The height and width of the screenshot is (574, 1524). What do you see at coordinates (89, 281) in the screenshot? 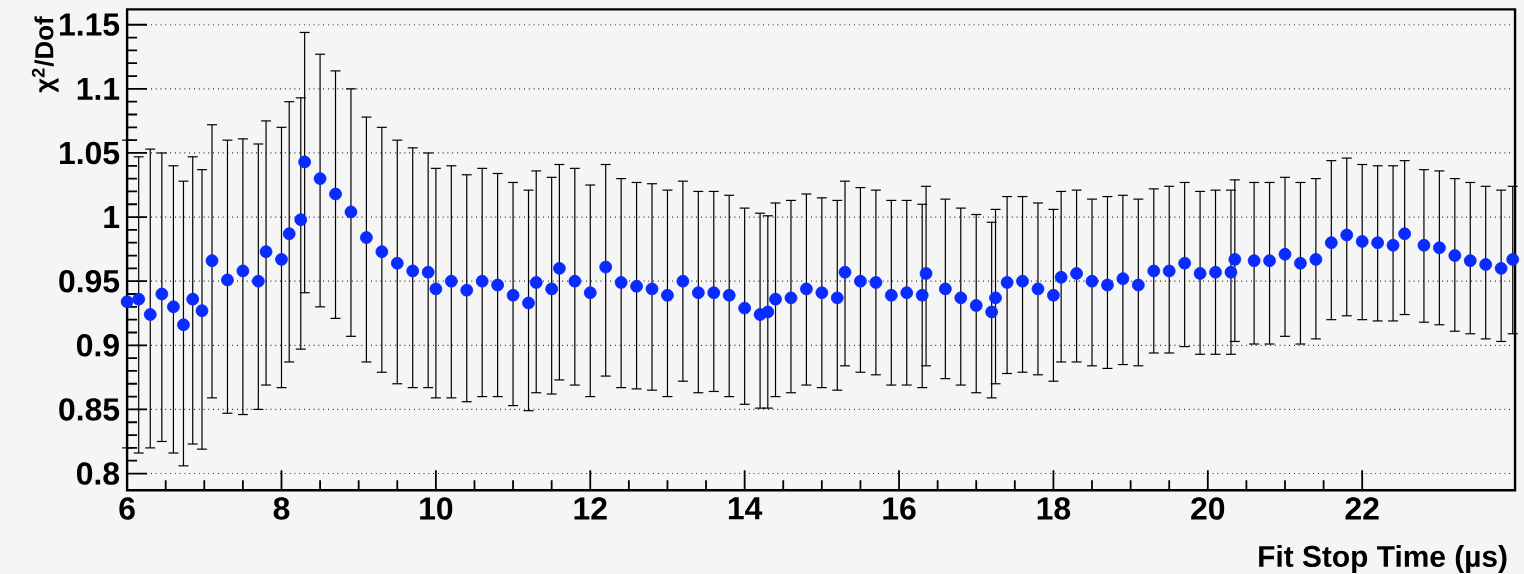
I see `y-tick-label: 0.95` at bounding box center [89, 281].